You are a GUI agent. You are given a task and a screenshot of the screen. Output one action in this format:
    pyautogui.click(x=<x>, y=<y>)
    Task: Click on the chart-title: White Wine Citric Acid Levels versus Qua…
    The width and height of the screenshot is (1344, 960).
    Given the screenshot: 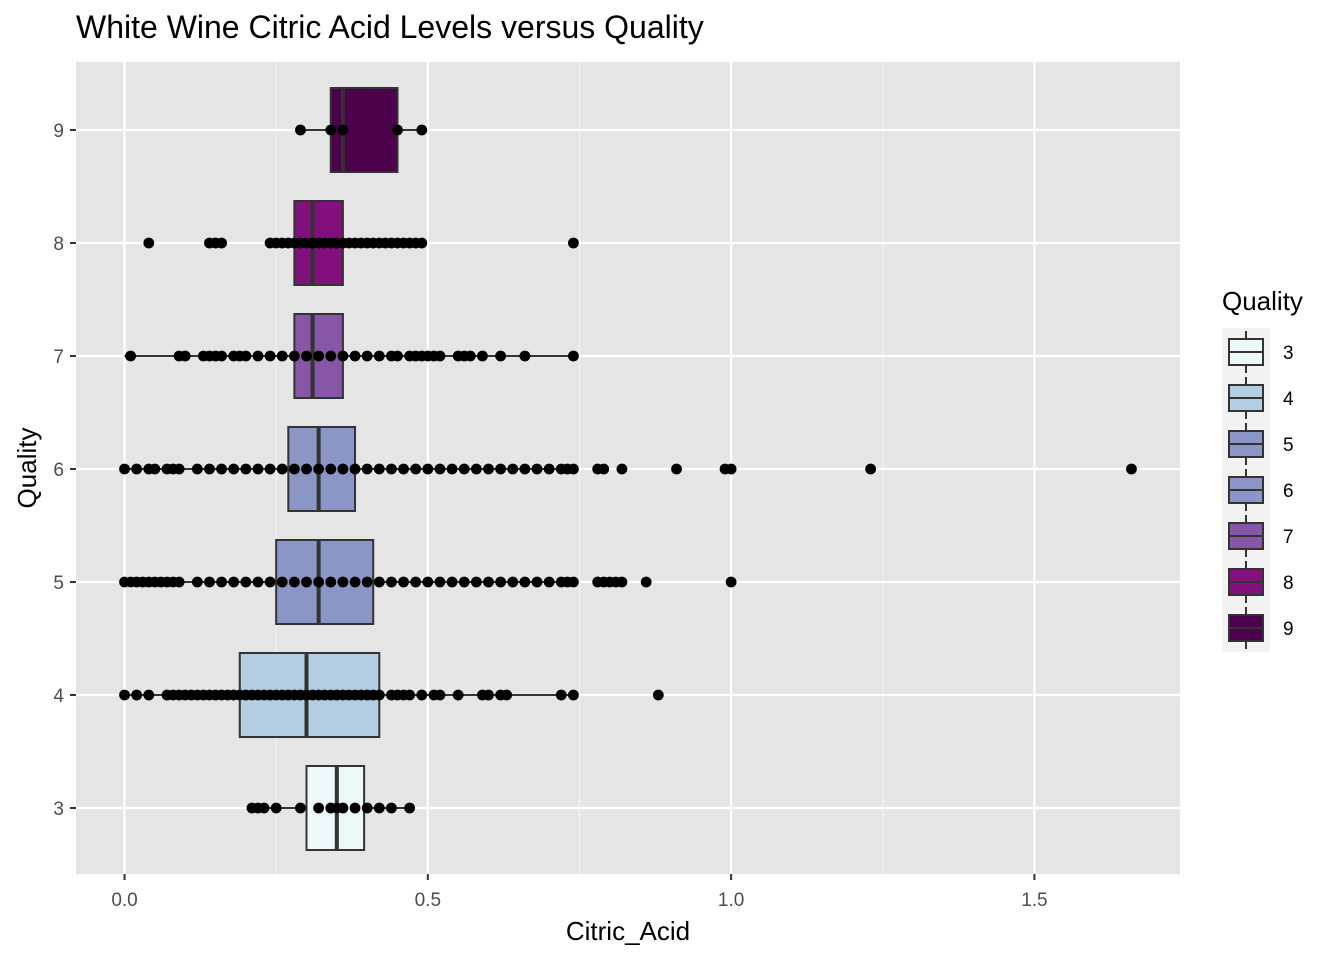 What is the action you would take?
    pyautogui.click(x=390, y=27)
    